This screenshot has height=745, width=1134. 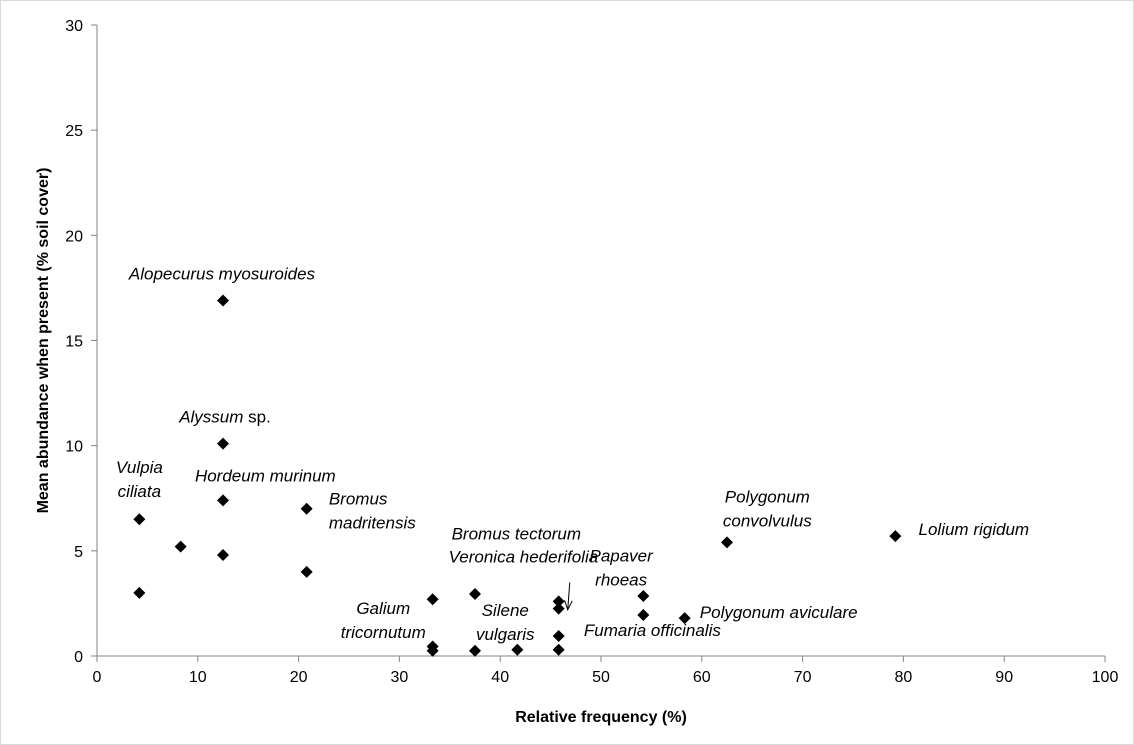 I want to click on annotation-text: Alopecurus myosuroides, so click(x=222, y=274).